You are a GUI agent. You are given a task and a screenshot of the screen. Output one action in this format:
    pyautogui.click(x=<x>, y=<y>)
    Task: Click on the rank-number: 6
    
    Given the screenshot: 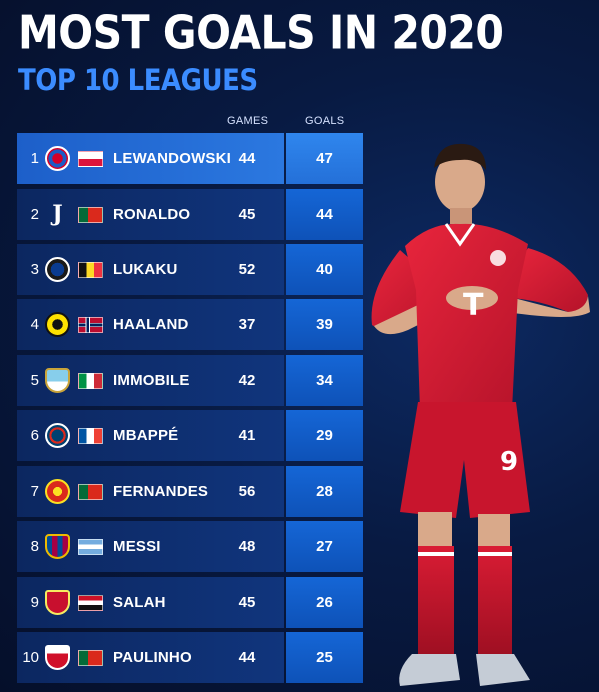 What is the action you would take?
    pyautogui.click(x=34, y=435)
    